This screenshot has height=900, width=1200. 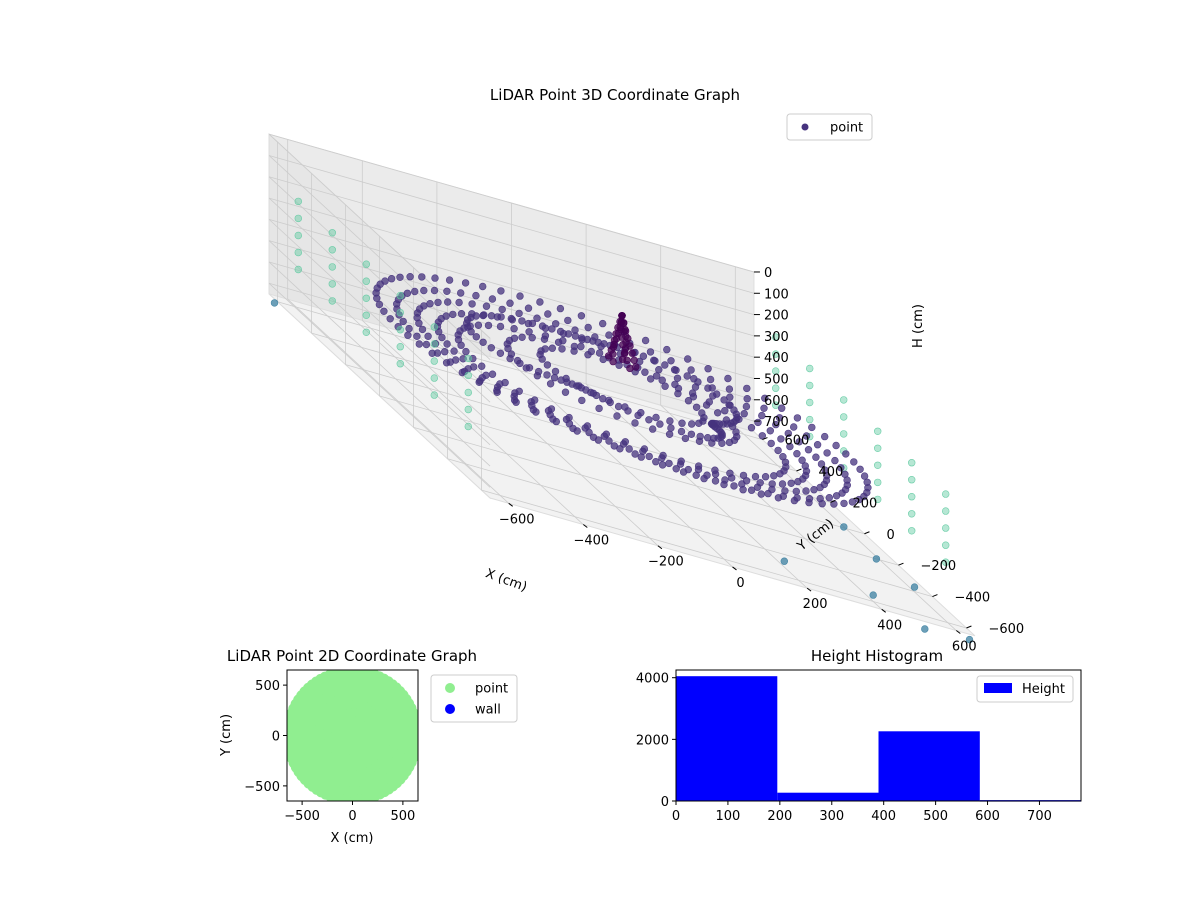 I want to click on chart-3d-xtick-label: −600, so click(x=517, y=519).